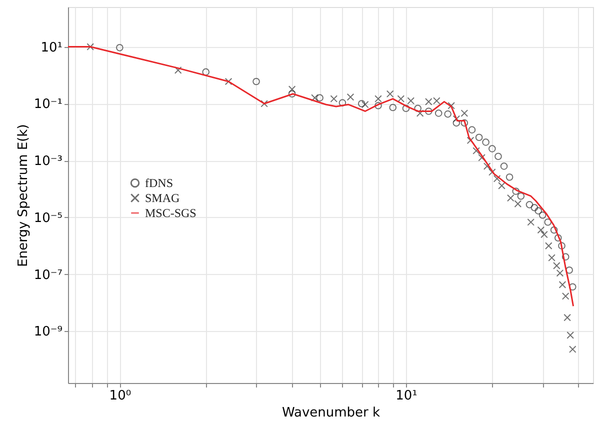  Describe the element at coordinates (159, 183) in the screenshot. I see `legend-label: fDNS` at that location.